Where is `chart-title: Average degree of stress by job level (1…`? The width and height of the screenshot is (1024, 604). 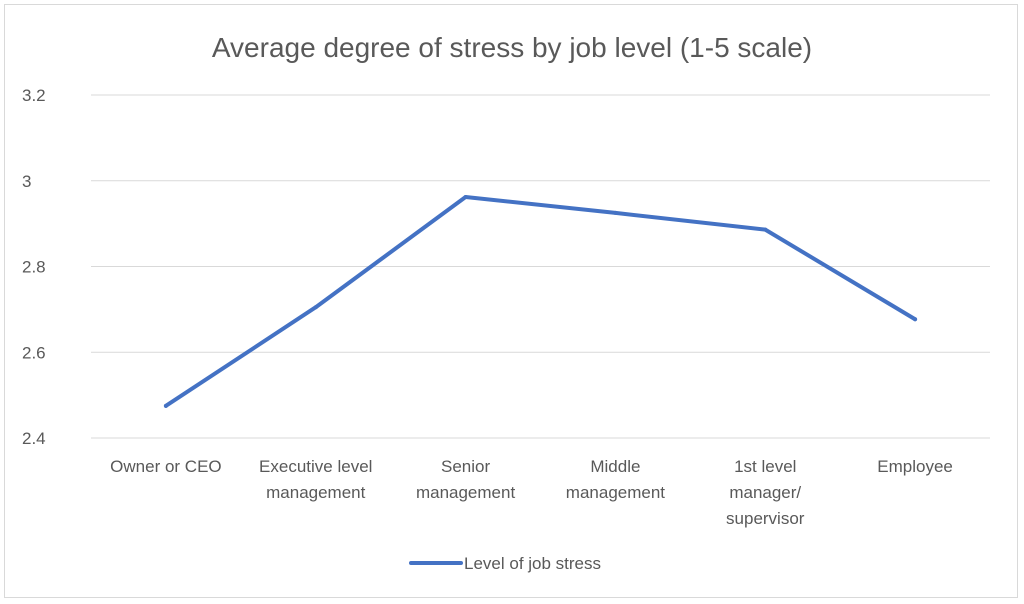
chart-title: Average degree of stress by job level (1… is located at coordinates (512, 47).